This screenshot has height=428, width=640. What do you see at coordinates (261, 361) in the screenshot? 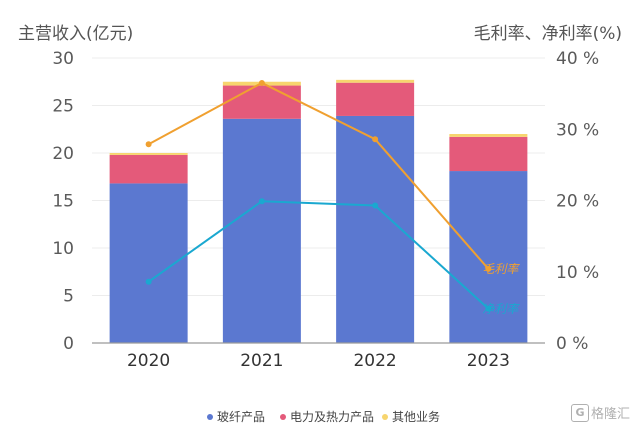
I see `x-tick-label: 2021` at bounding box center [261, 361].